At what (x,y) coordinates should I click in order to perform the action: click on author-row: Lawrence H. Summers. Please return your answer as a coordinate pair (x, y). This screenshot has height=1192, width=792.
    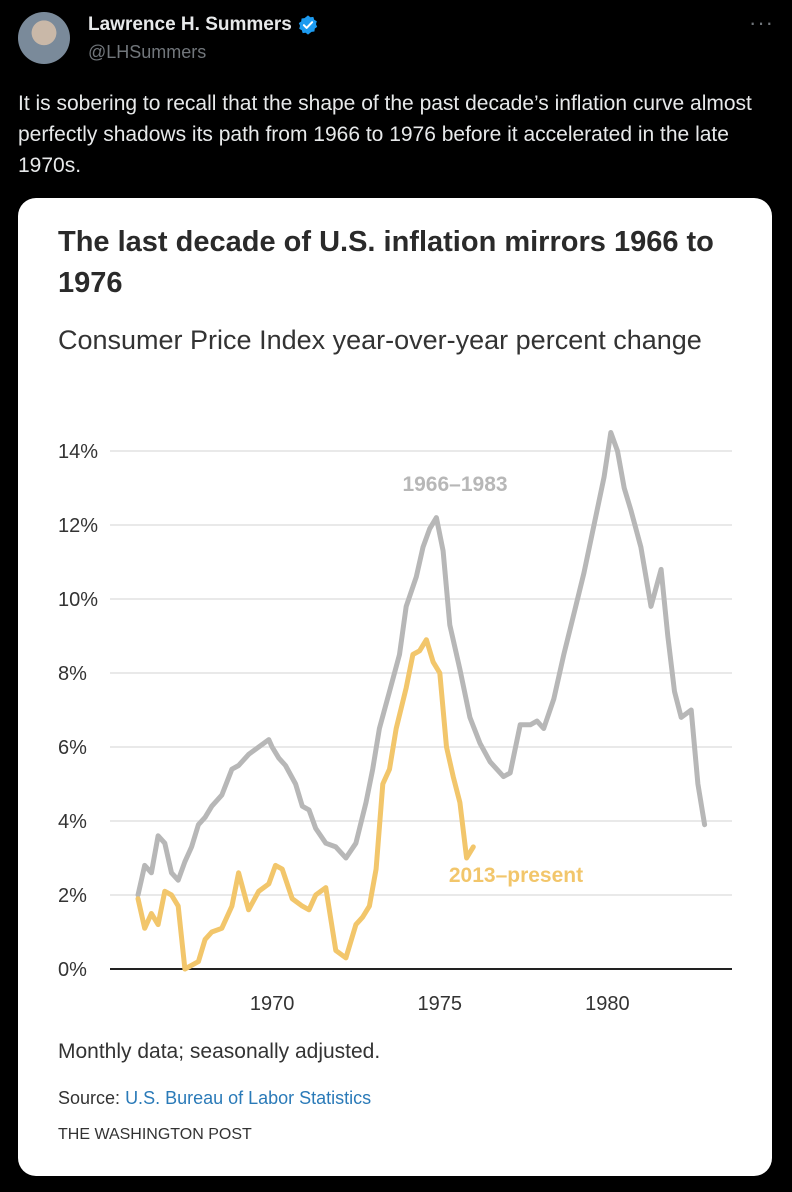
    Looking at the image, I should click on (203, 25).